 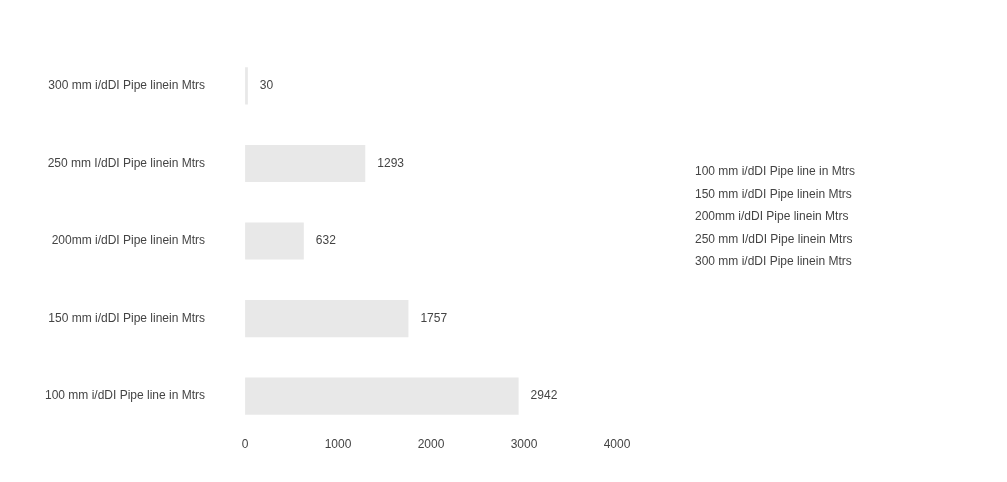 What do you see at coordinates (544, 395) in the screenshot?
I see `data-label: 2942` at bounding box center [544, 395].